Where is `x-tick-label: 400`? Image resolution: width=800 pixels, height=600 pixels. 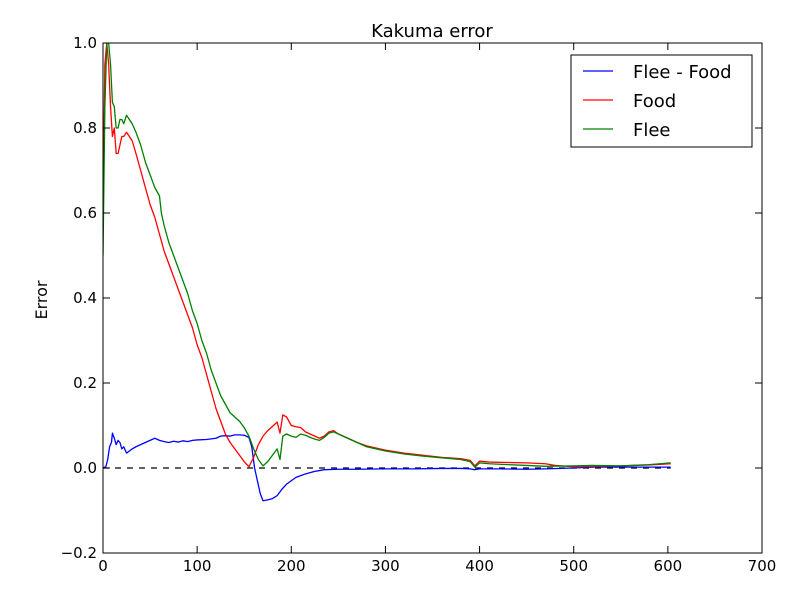
x-tick-label: 400 is located at coordinates (479, 566).